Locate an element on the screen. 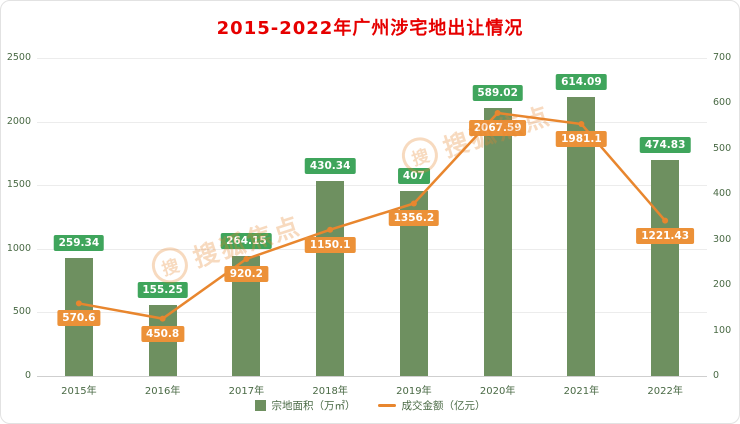 Image resolution: width=740 pixels, height=424 pixels. line-value-label: 1981.1 is located at coordinates (581, 139).